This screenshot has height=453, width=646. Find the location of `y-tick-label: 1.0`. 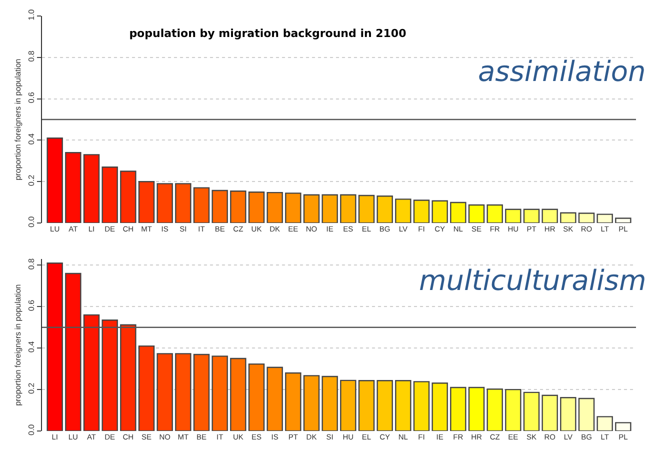

y-tick-label: 1.0 is located at coordinates (31, 14).